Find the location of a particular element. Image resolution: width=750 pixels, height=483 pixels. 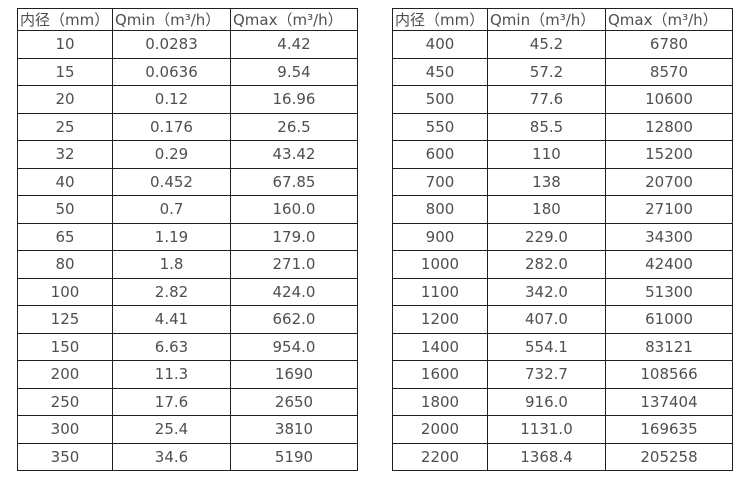

table-cell: 2.82 is located at coordinates (171, 291).